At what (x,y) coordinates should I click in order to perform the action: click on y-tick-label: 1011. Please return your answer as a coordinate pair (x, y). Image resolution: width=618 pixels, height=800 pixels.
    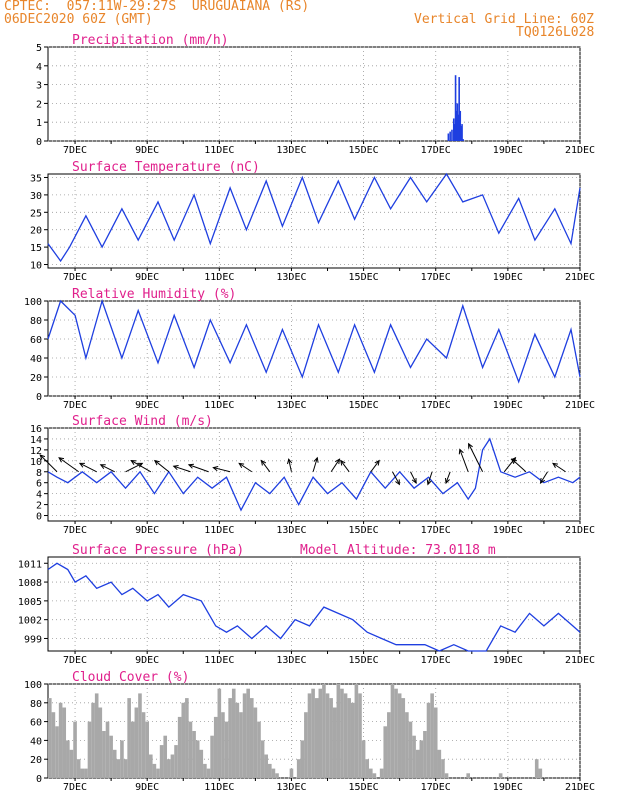
    Looking at the image, I should click on (30, 564).